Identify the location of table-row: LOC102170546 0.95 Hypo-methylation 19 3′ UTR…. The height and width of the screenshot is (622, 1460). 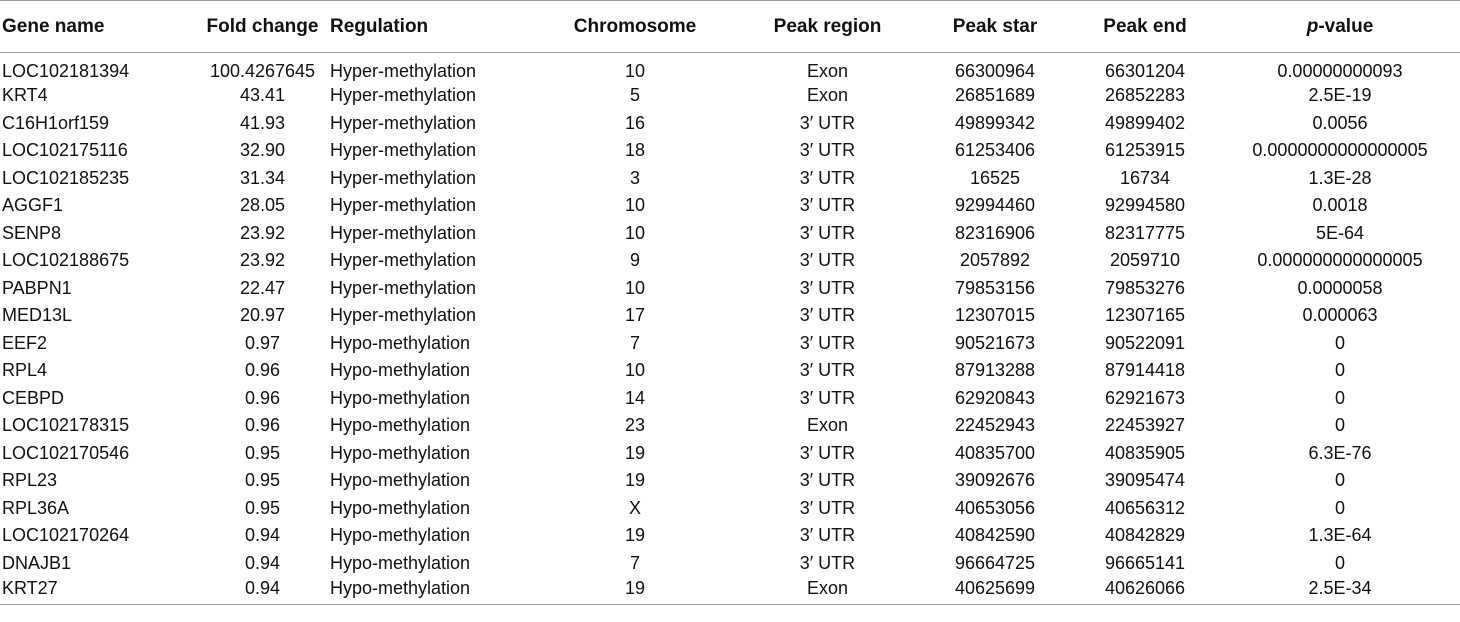
(730, 454).